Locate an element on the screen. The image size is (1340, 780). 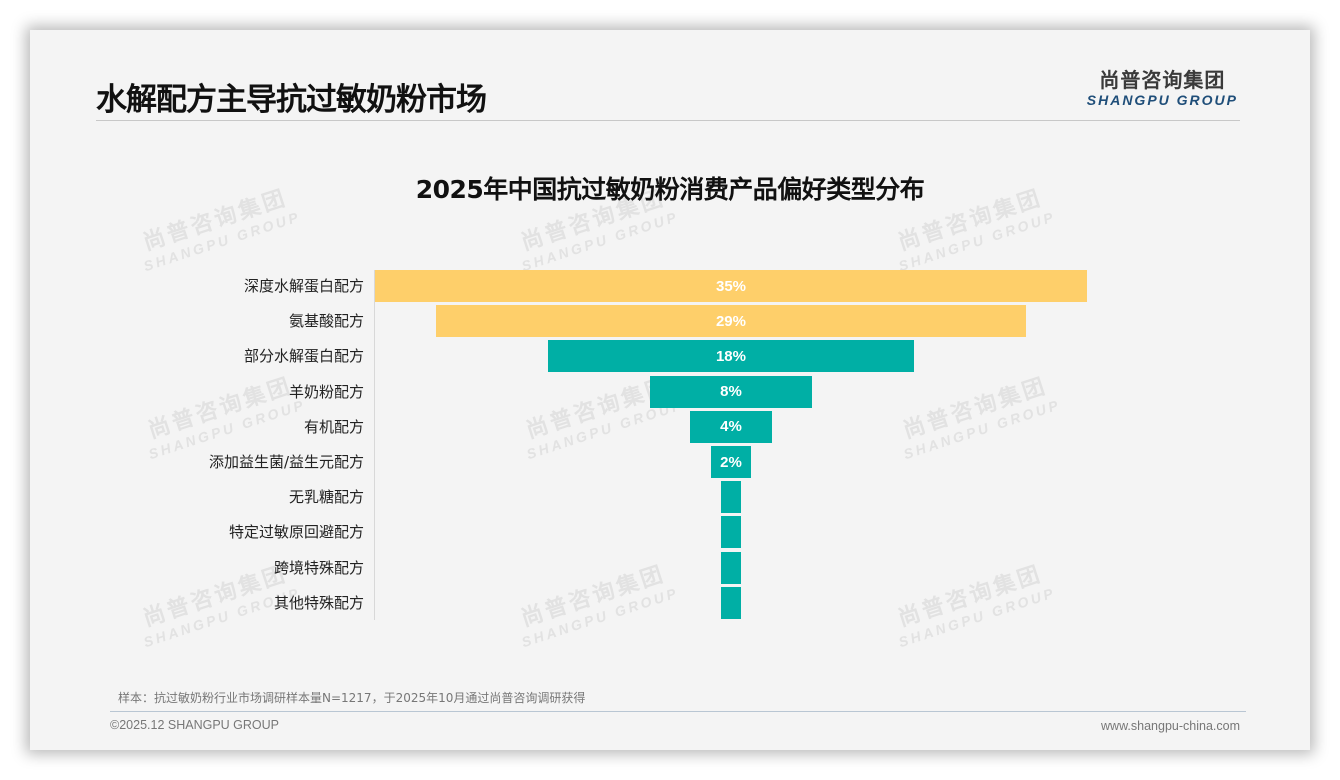
logo-cn-text: 尚普咨询集团 is located at coordinates (1162, 80).